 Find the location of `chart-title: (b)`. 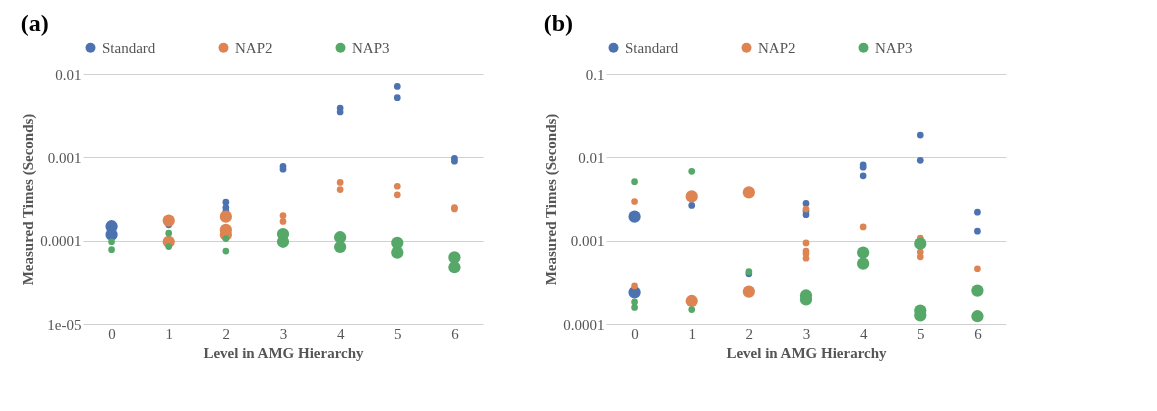

chart-title: (b) is located at coordinates (558, 23).